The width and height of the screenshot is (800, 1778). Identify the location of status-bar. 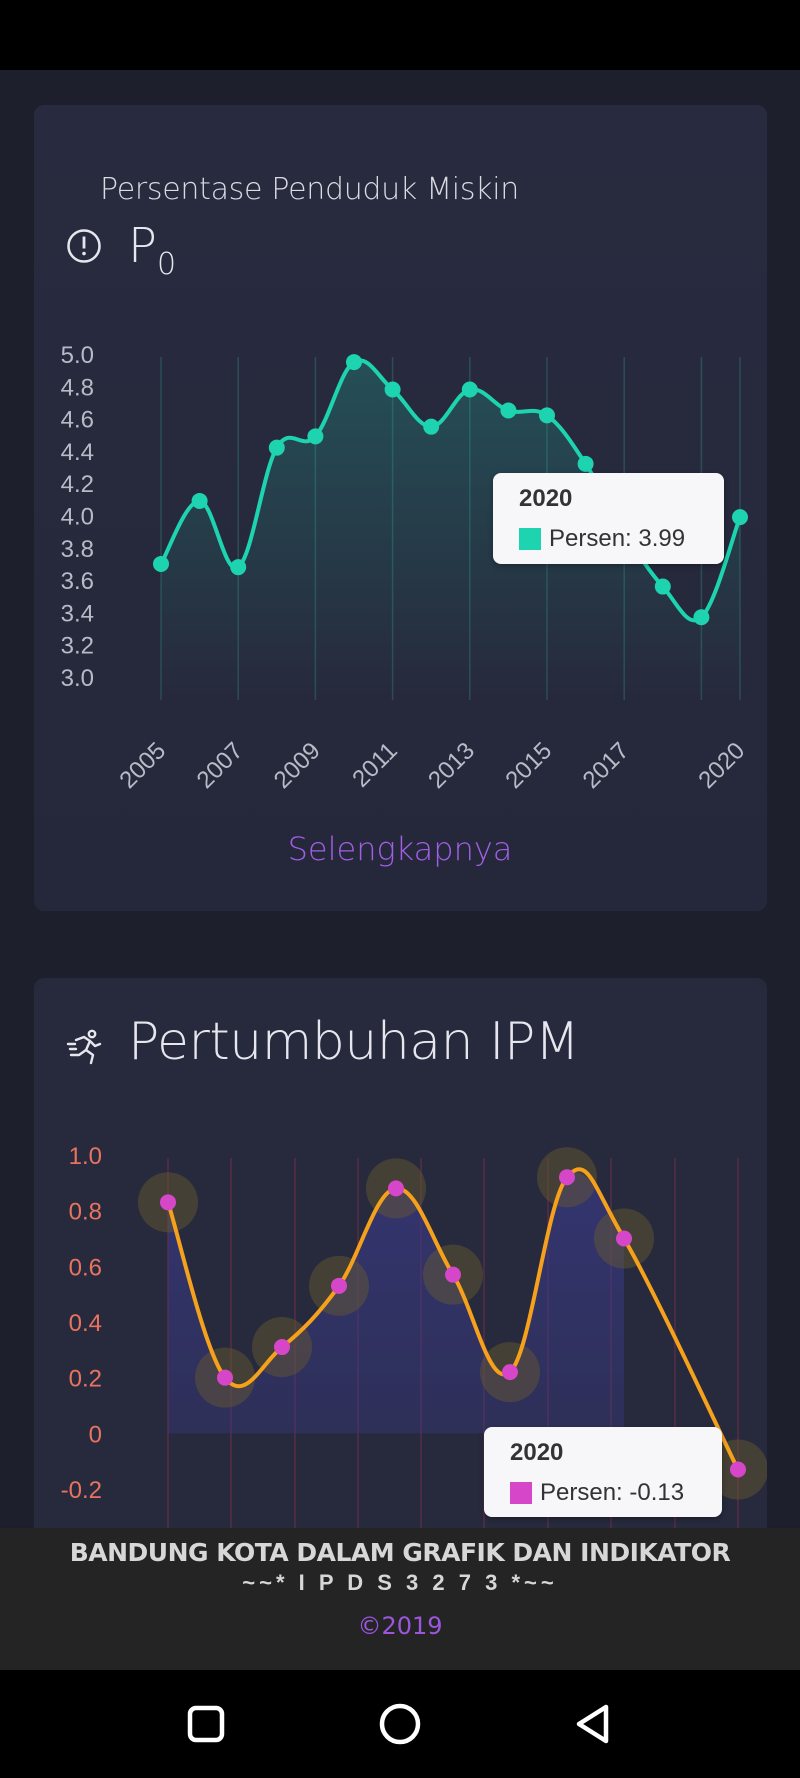
(400, 35).